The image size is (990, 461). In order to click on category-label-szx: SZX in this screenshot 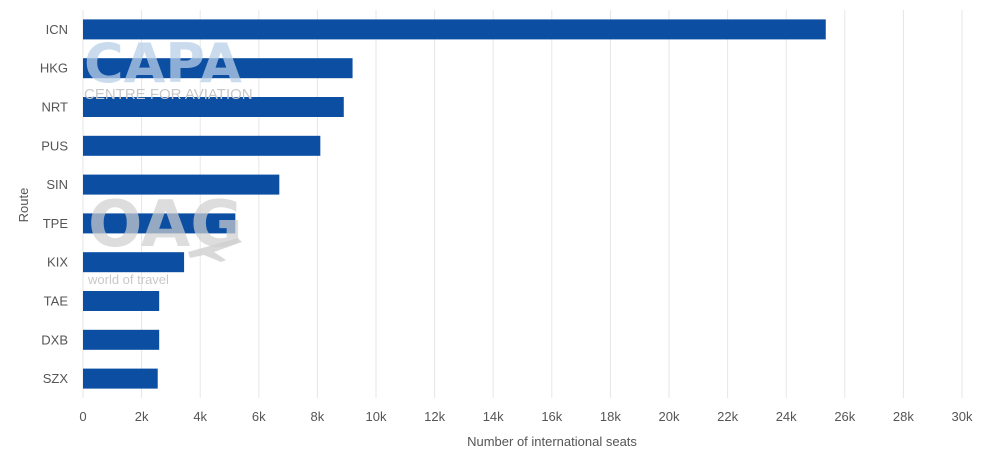, I will do `click(56, 378)`.